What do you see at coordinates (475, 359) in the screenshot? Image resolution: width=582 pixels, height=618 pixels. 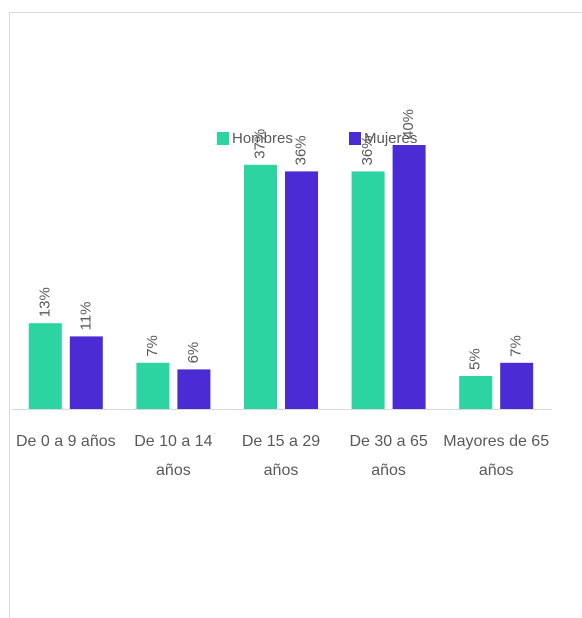 I see `value-label: 5%` at bounding box center [475, 359].